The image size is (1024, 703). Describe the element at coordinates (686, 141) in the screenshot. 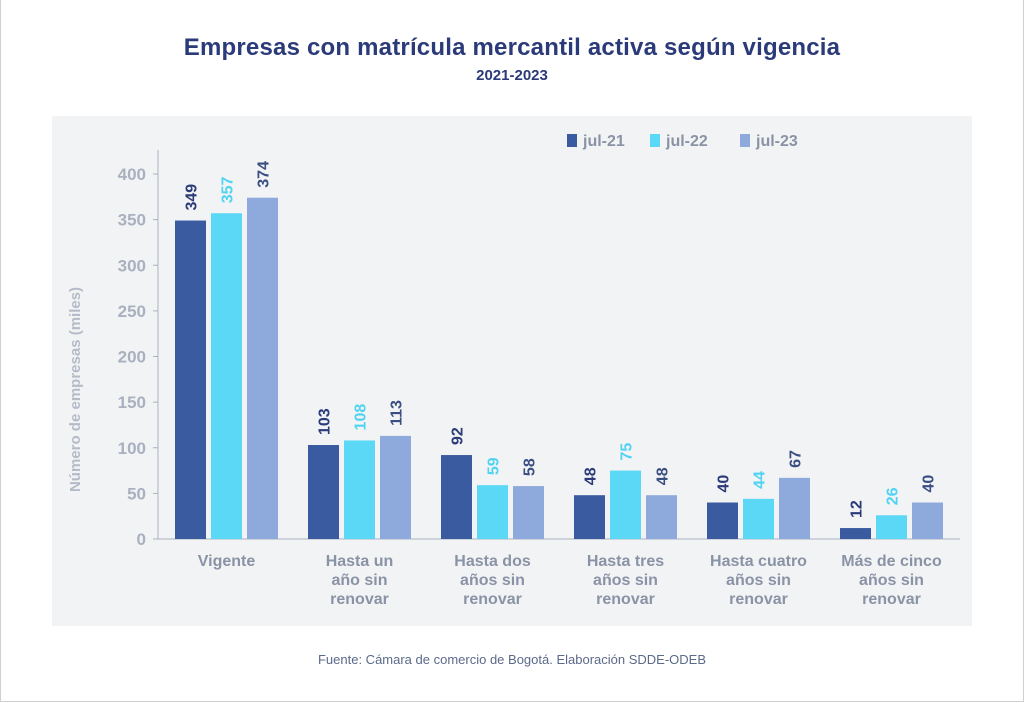

I see `legend-label-jul-22: jul-22` at that location.